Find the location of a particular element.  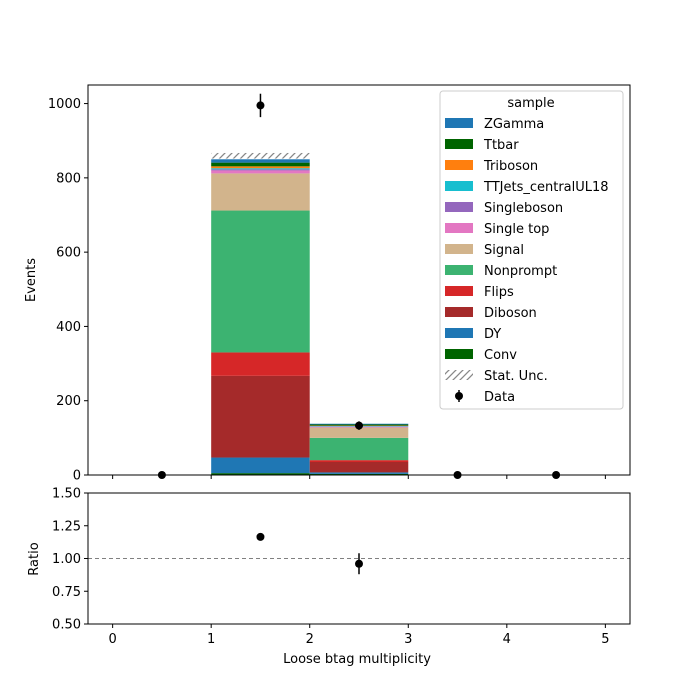

legend-label-8: Flips is located at coordinates (499, 292).